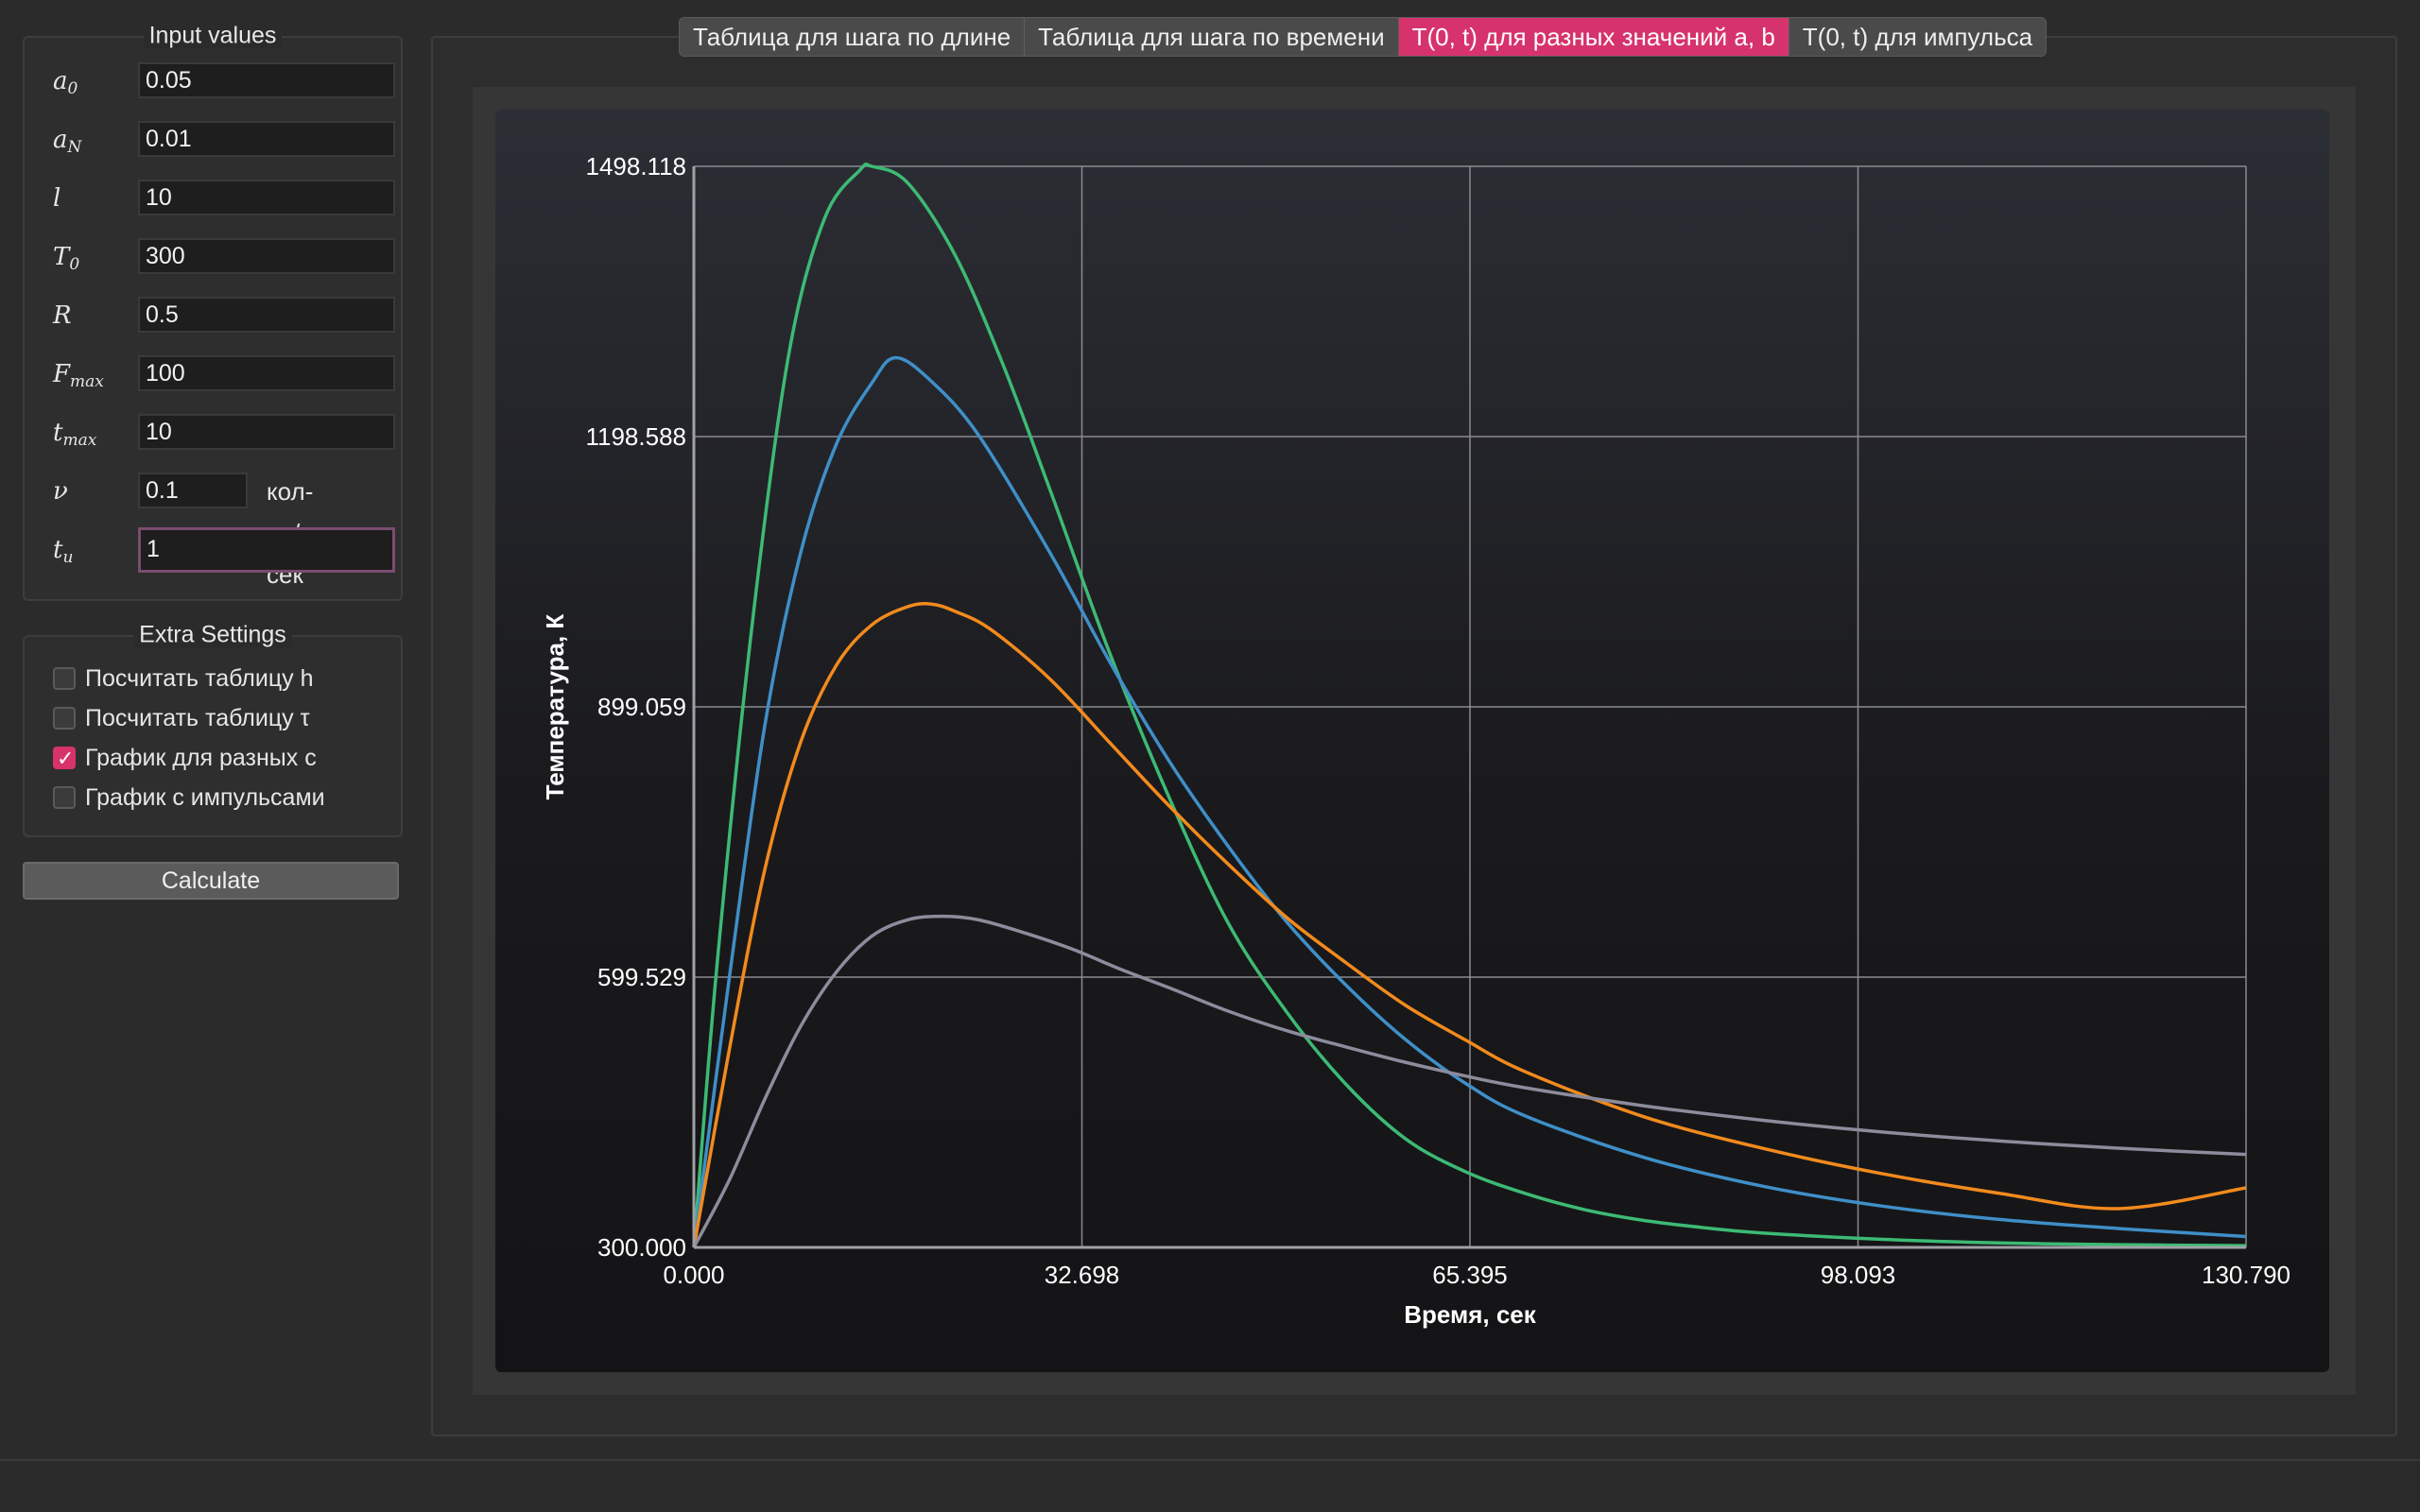 The image size is (2420, 1512). I want to click on tab-time-step-table: Таблица для шага по времени, so click(1212, 37).